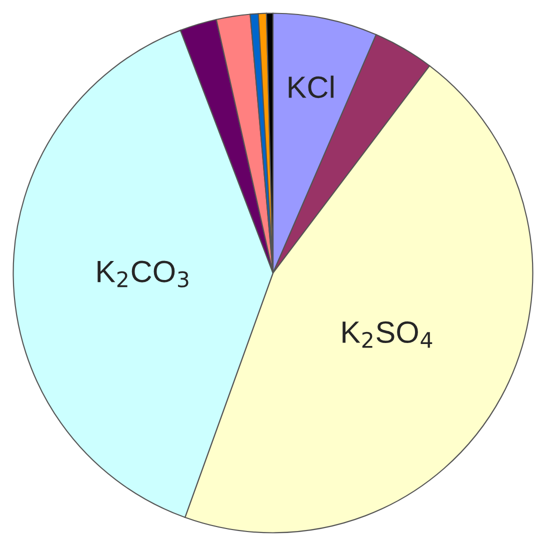  I want to click on slice-label: K$_{2}$SO$_{4}$, so click(387, 334).